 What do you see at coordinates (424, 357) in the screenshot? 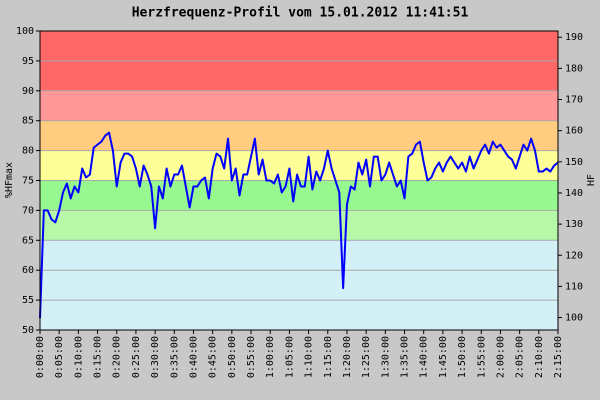
I see `x-tick-label: 1:40:00` at bounding box center [424, 357].